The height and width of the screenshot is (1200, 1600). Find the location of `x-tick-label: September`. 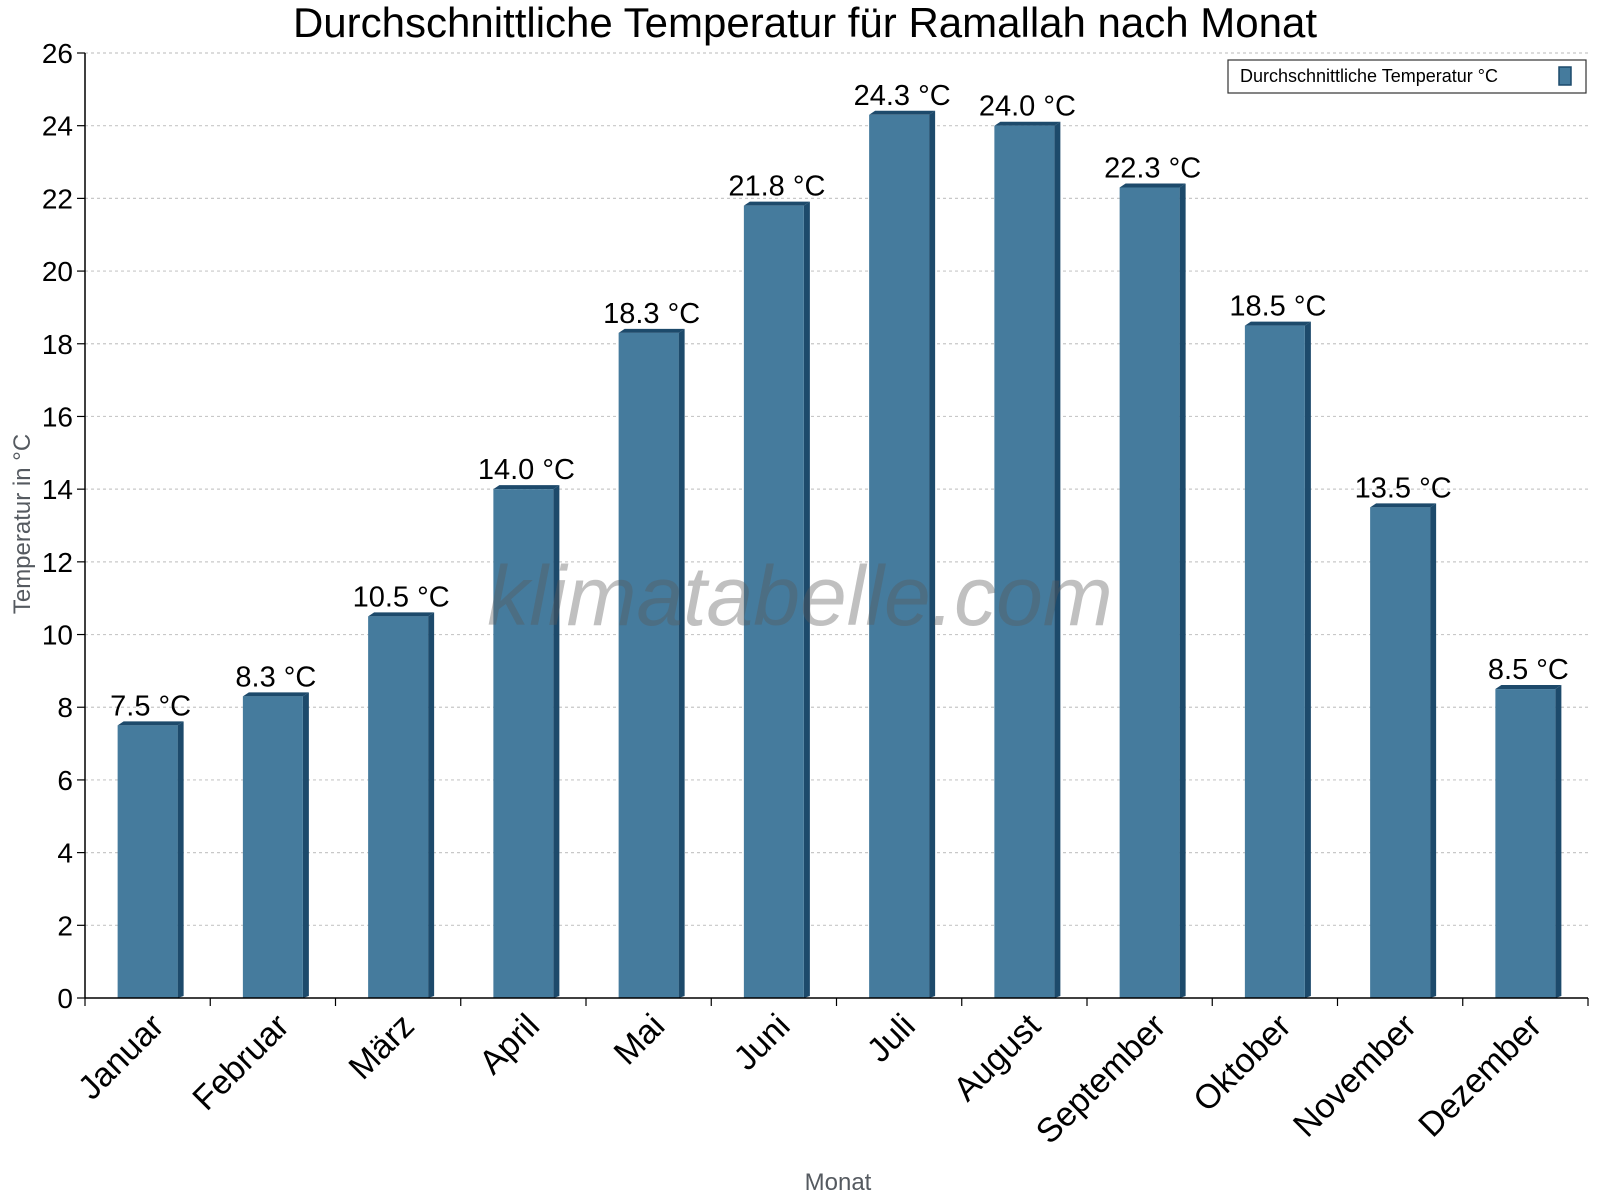

x-tick-label: September is located at coordinates (1101, 1079).